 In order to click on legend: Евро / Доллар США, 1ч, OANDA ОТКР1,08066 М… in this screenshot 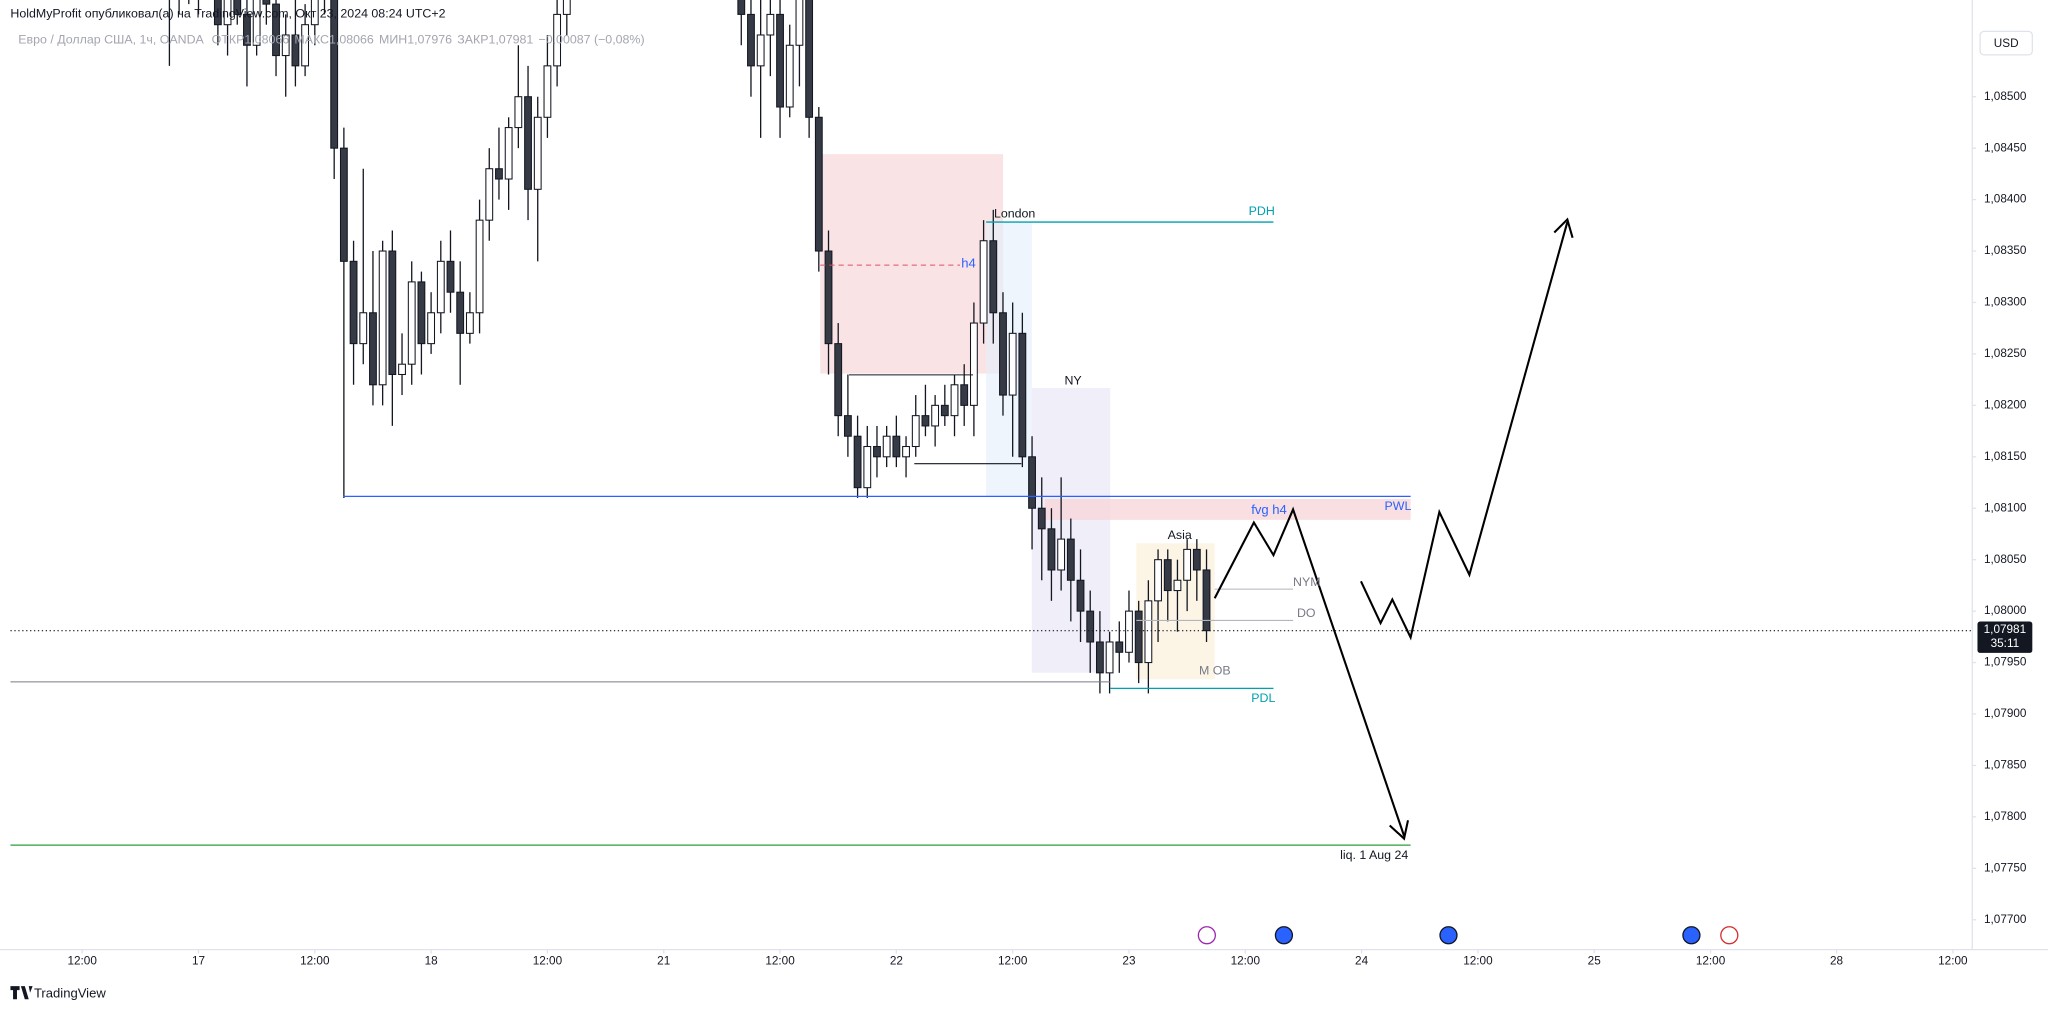, I will do `click(331, 40)`.